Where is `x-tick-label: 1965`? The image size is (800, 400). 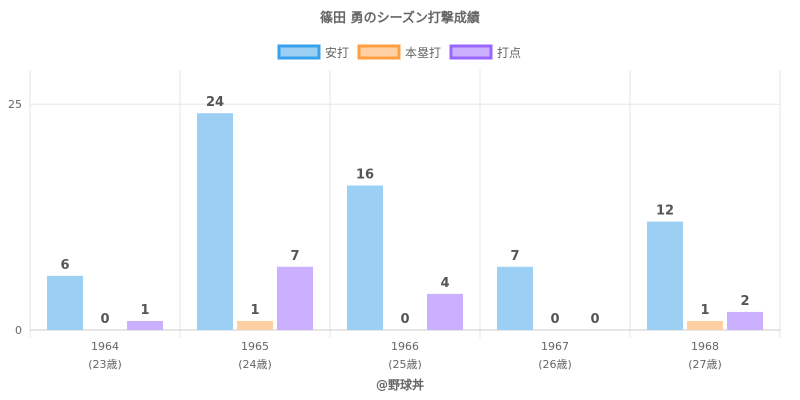
x-tick-label: 1965 is located at coordinates (255, 346).